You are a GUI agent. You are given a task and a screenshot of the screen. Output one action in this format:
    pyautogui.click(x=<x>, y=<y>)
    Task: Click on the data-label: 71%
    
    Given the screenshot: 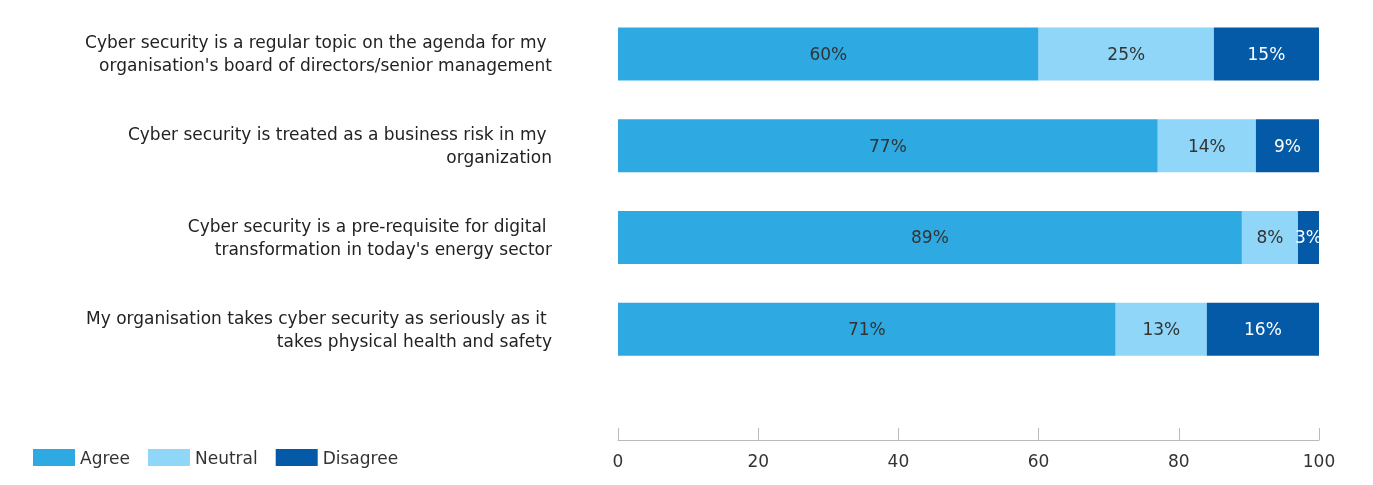 What is the action you would take?
    pyautogui.click(x=866, y=329)
    